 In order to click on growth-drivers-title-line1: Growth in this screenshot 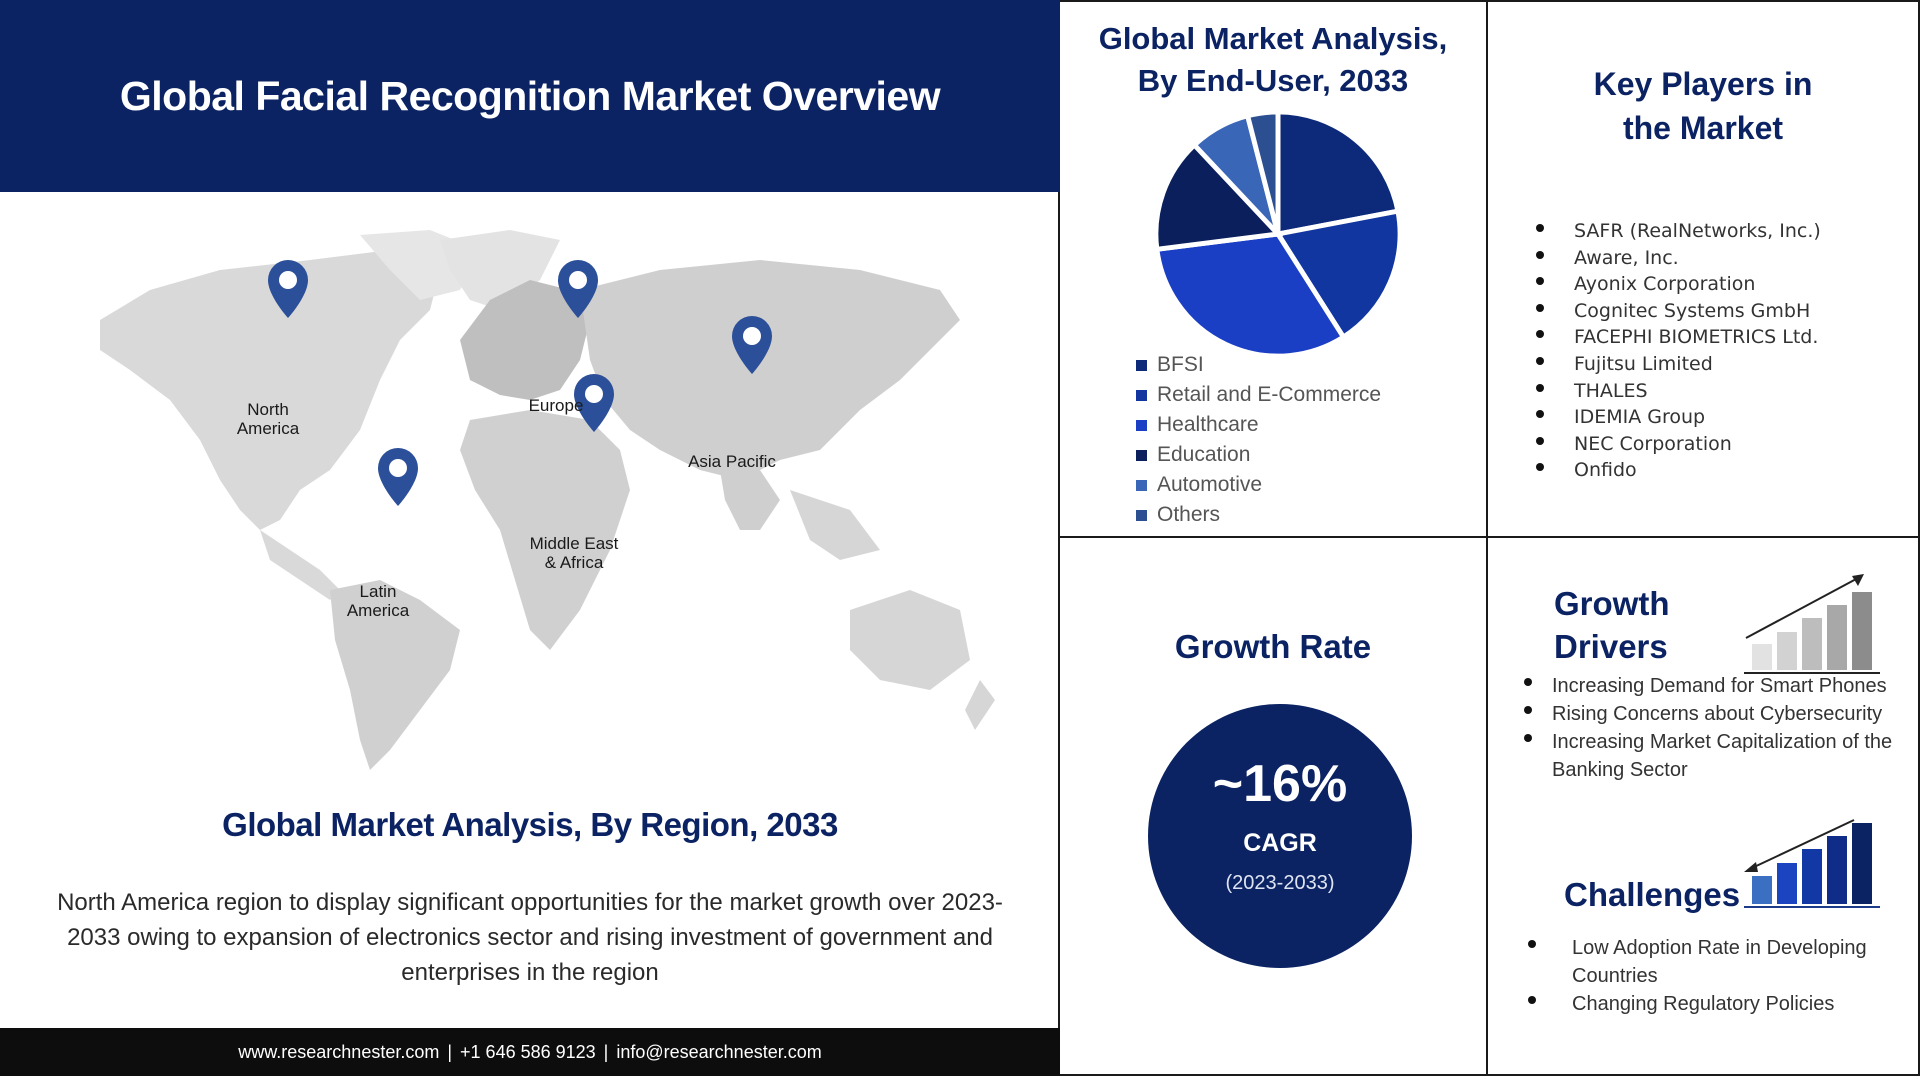, I will do `click(1612, 603)`.